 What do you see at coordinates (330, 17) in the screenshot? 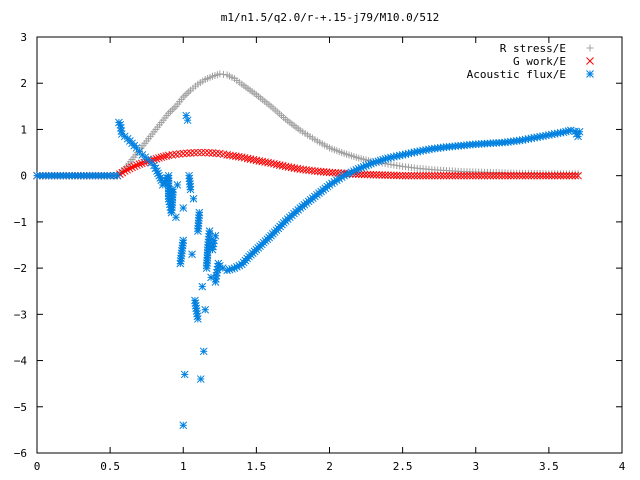
I see `chart-title: m1/n1.5/q2.0/r-+.15-j79/M10.0/512` at bounding box center [330, 17].